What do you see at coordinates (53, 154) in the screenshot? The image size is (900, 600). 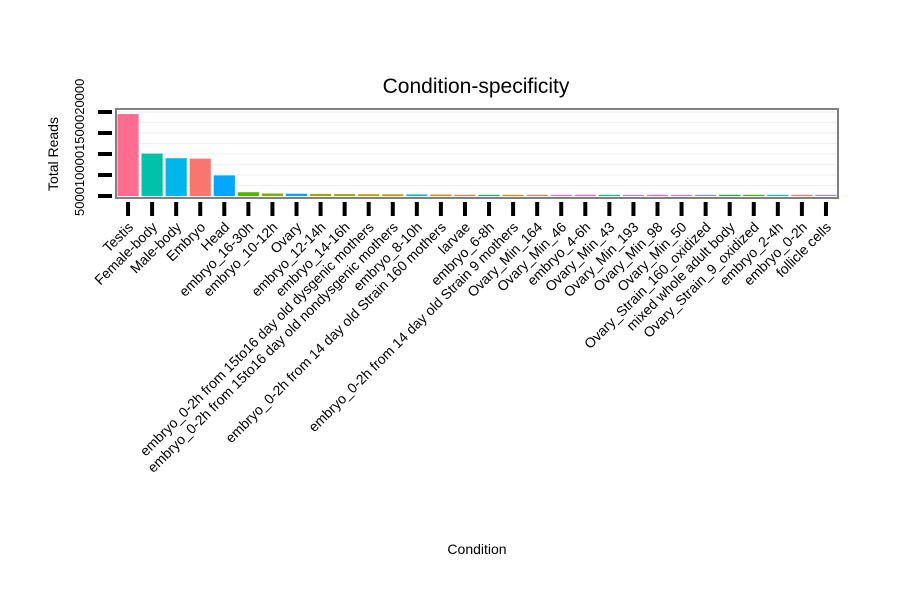 I see `y-axis-title: Total Reads` at bounding box center [53, 154].